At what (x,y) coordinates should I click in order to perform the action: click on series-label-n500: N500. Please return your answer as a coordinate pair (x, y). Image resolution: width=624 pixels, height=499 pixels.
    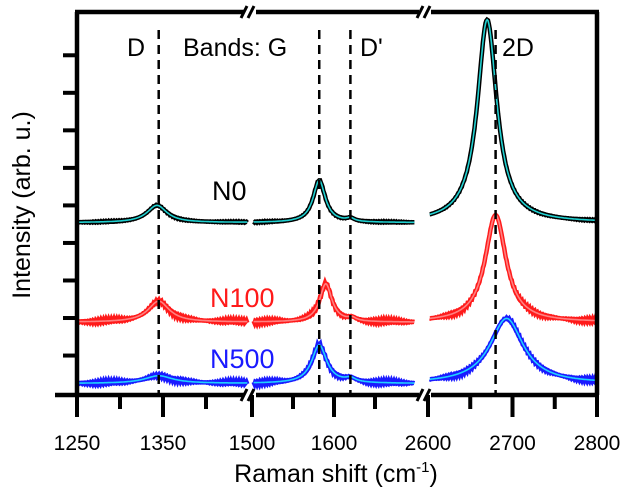
    Looking at the image, I should click on (242, 359).